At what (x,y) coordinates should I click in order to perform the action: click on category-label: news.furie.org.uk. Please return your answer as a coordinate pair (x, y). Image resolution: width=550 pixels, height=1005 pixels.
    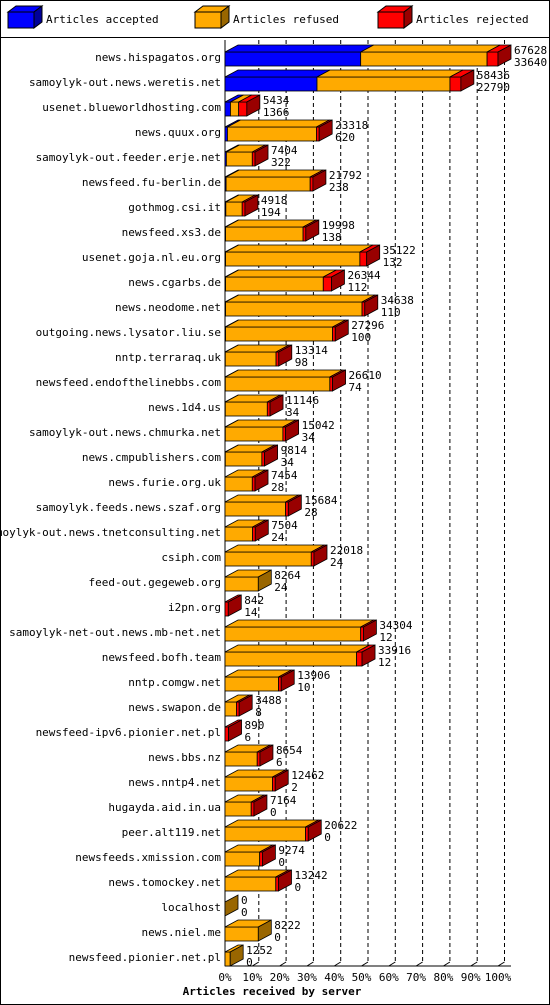
    Looking at the image, I should click on (164, 482).